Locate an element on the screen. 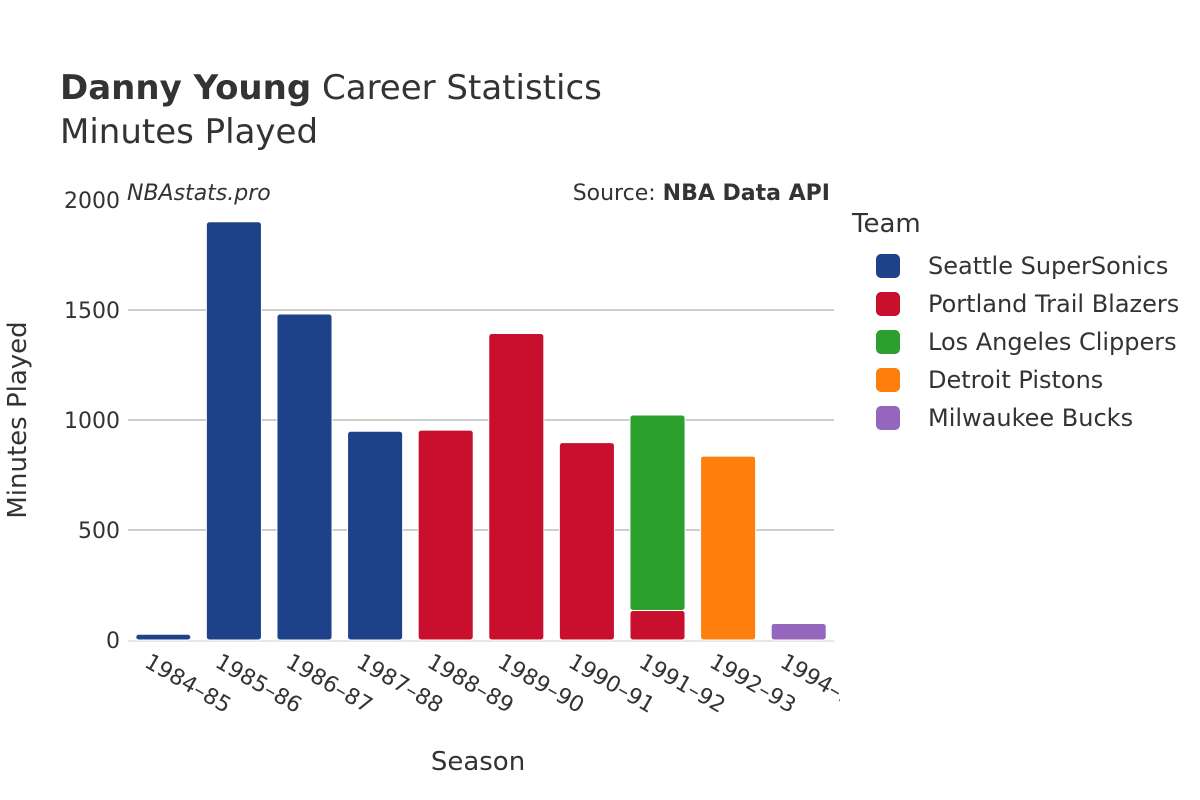  legend-item-portland-trail-blazers: Portland Trail Blazers is located at coordinates (1027, 304).